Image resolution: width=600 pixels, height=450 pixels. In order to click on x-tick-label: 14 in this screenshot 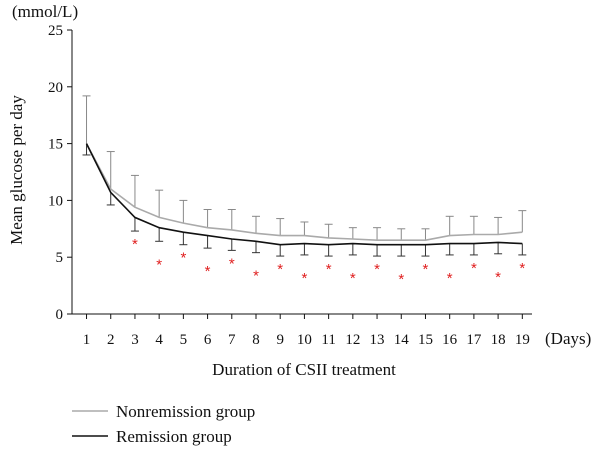, I will do `click(402, 340)`.